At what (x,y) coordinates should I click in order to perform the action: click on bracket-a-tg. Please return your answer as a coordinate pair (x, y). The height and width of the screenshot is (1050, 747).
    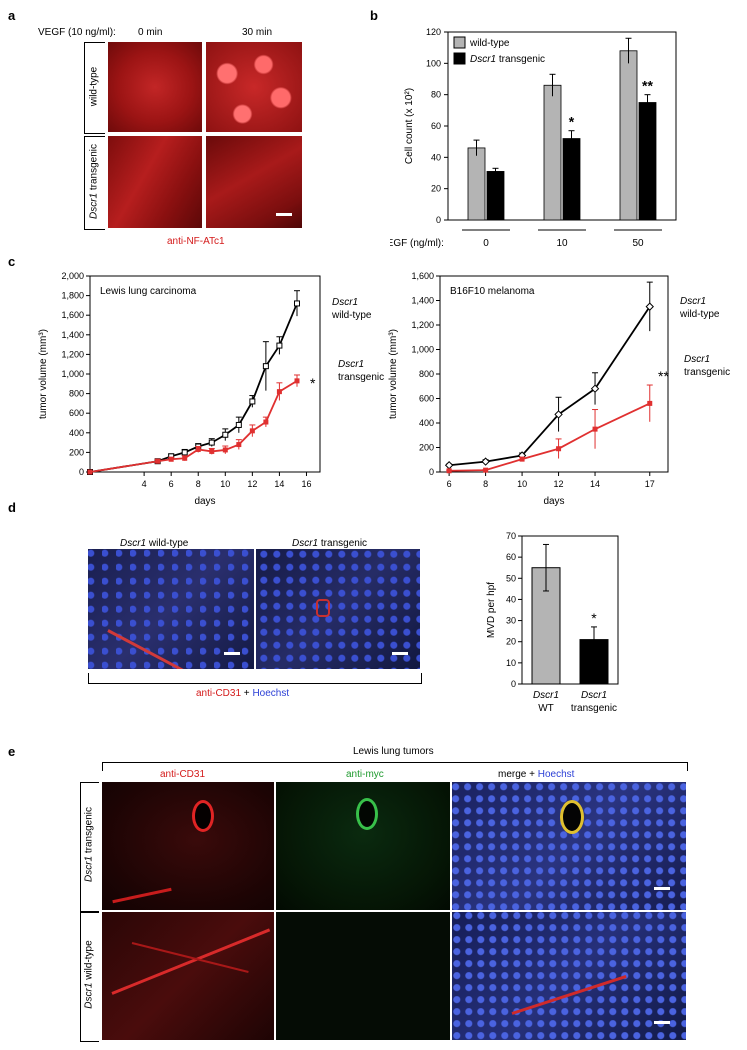
    Looking at the image, I should click on (94, 183).